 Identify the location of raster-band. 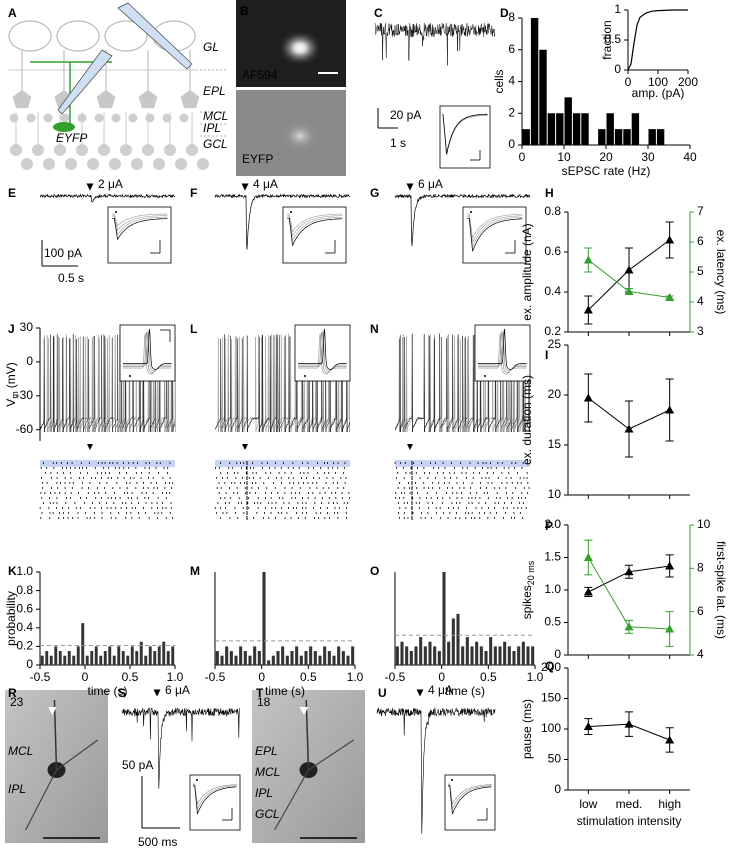
(282, 463).